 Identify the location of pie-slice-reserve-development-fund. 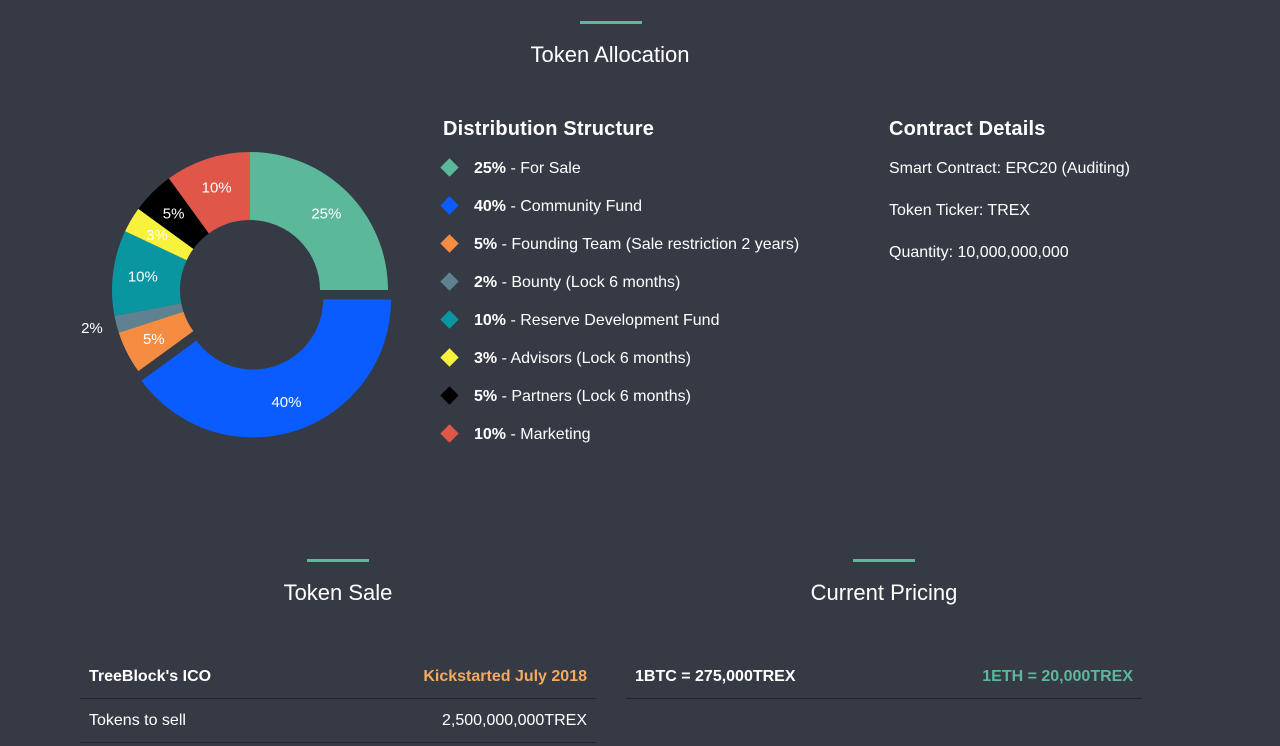
(149, 273).